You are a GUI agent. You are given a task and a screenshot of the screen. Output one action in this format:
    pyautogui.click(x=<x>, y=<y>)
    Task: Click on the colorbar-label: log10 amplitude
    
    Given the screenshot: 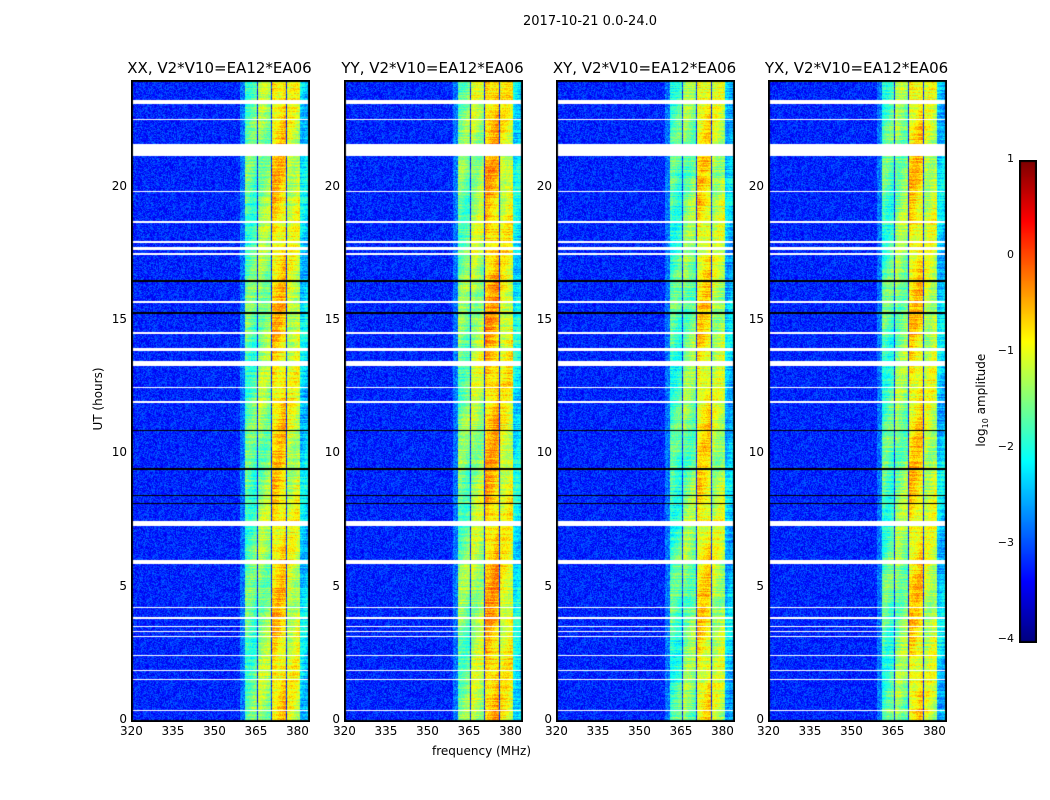 What is the action you would take?
    pyautogui.click(x=982, y=400)
    